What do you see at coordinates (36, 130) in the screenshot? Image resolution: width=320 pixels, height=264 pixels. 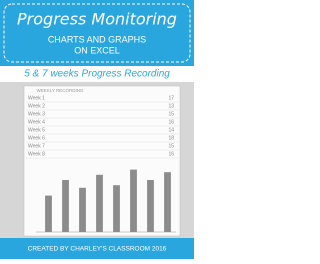 I see `week-label: Week 5` at bounding box center [36, 130].